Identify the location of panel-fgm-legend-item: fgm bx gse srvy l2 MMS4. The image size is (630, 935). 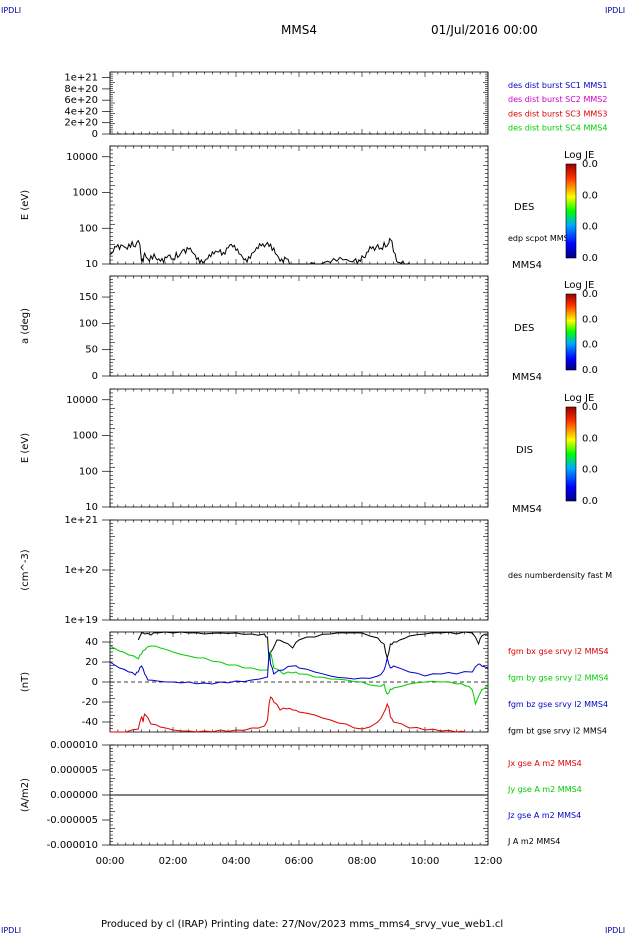
(558, 651).